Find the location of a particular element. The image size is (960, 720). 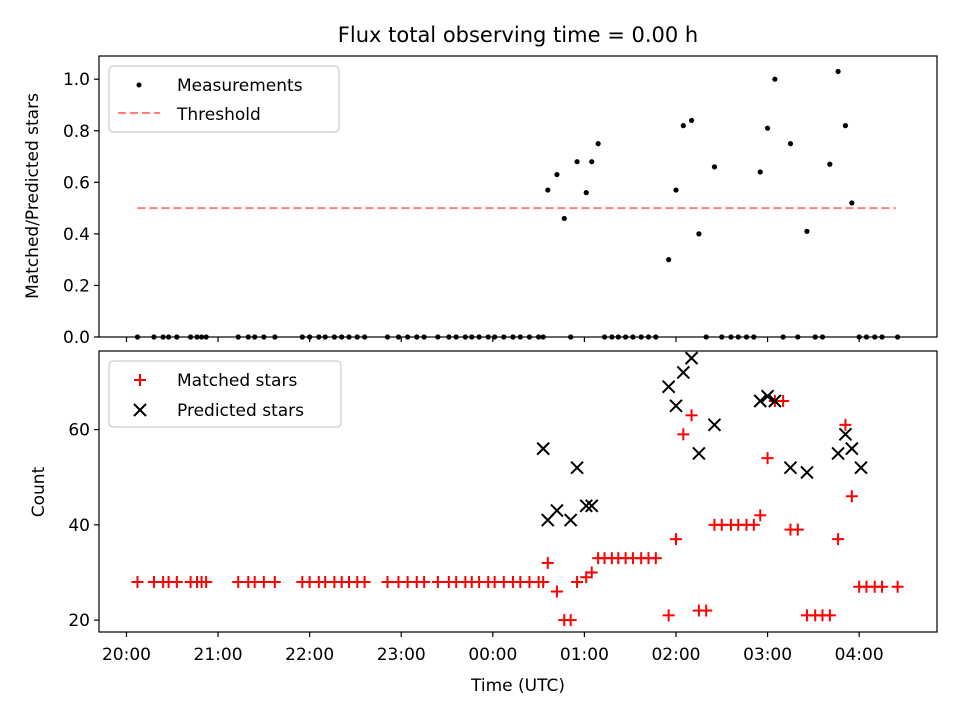

x-tick-label: 23:00 is located at coordinates (401, 655).